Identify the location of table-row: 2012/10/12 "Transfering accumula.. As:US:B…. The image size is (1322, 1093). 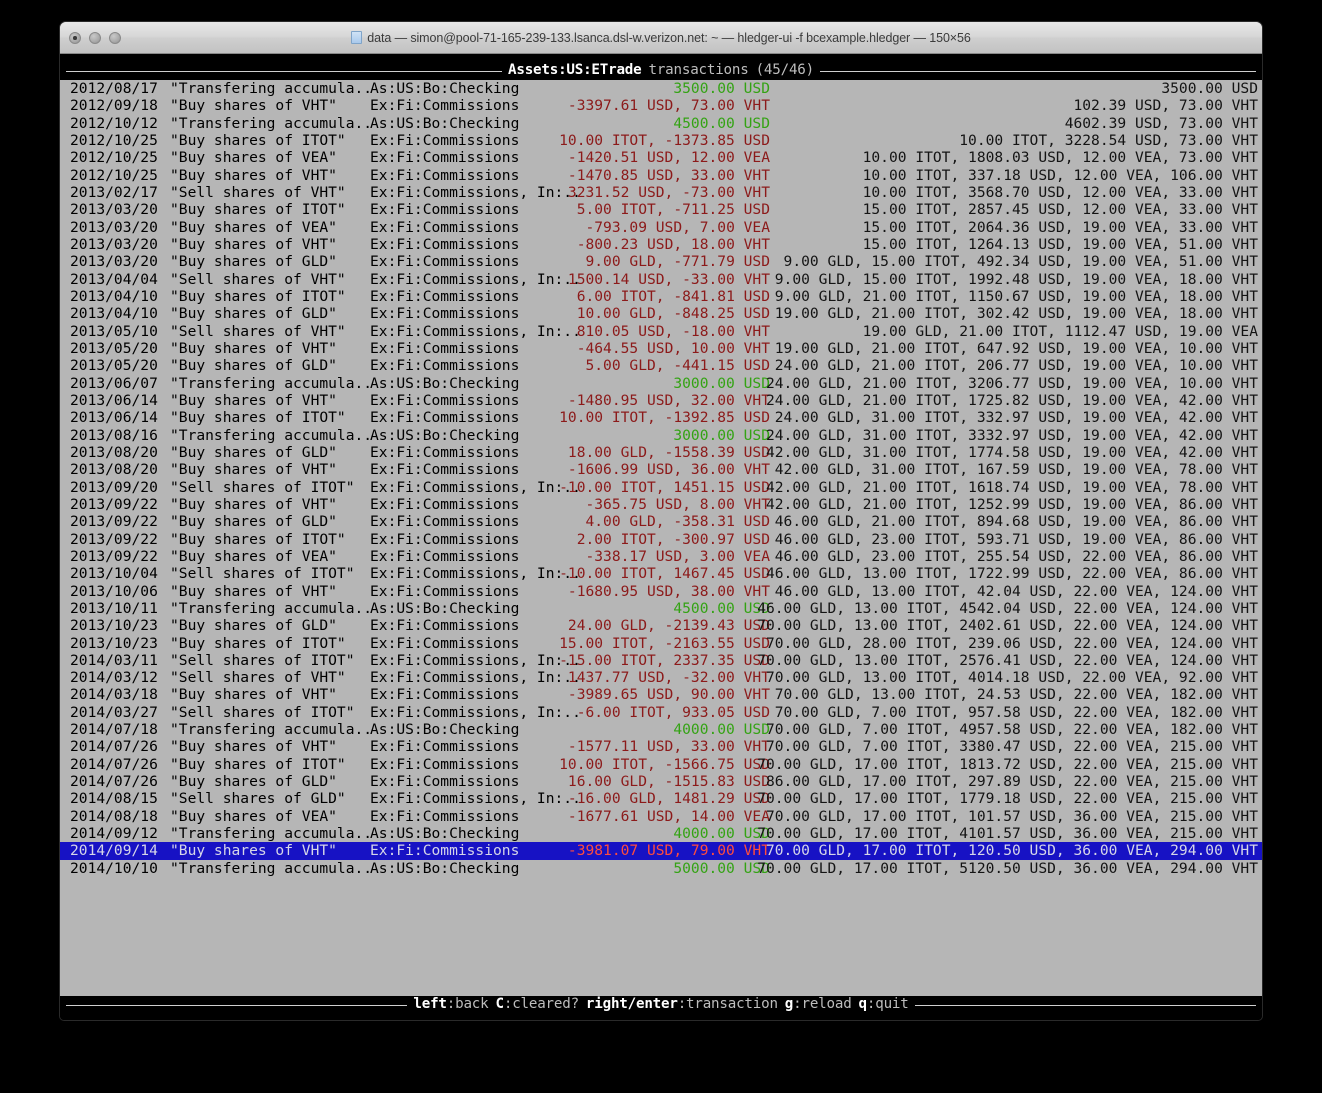
(661, 123).